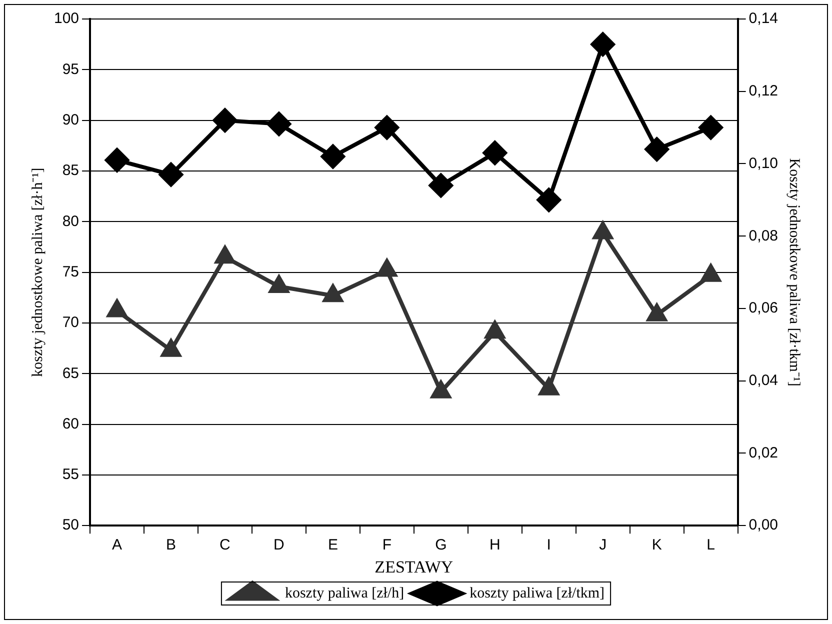 Image resolution: width=832 pixels, height=624 pixels. I want to click on y-tick-label: 100, so click(67, 19).